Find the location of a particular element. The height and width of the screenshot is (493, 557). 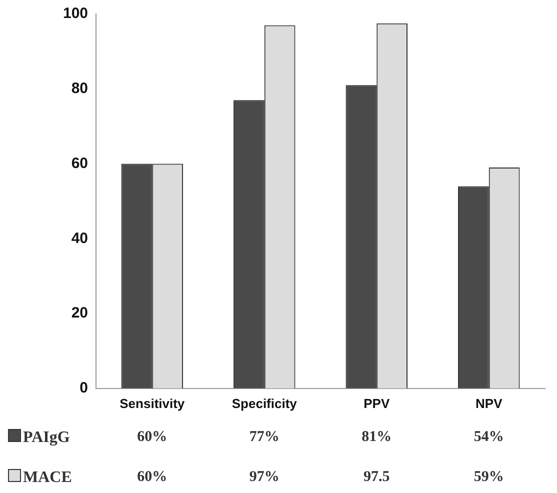

data-label: 81% is located at coordinates (377, 437).